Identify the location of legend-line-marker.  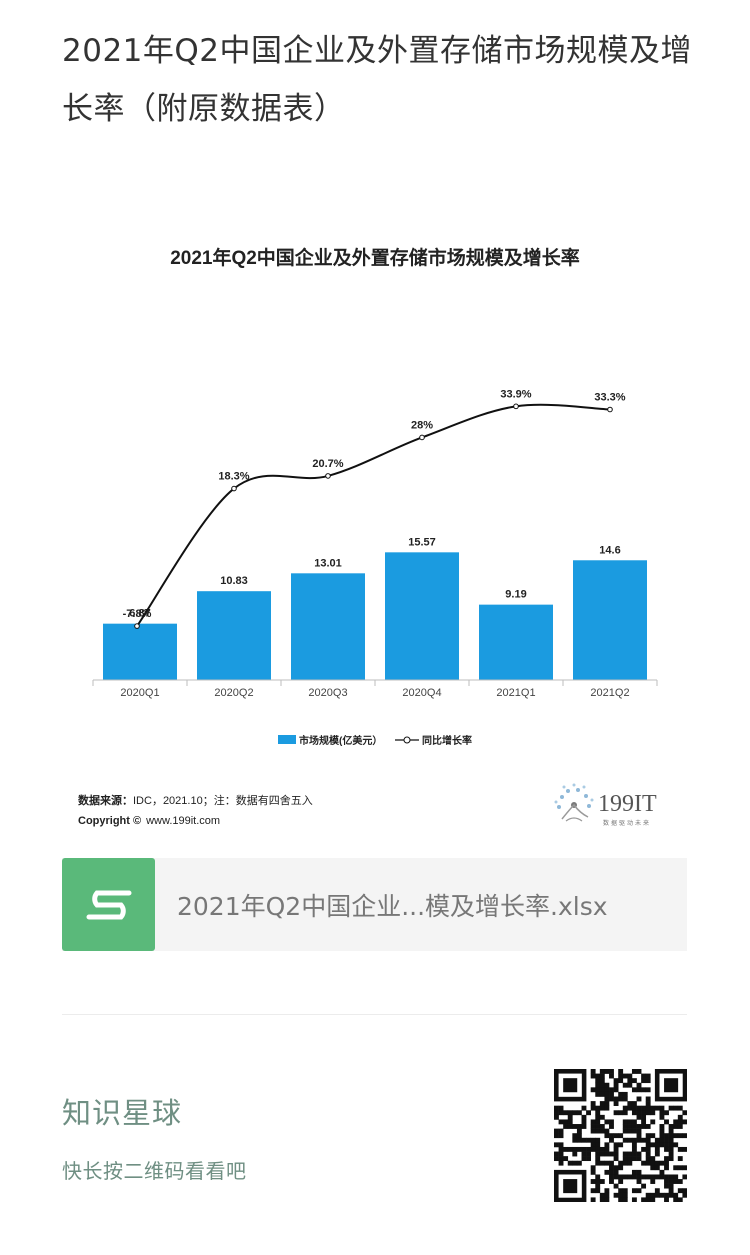
(407, 740).